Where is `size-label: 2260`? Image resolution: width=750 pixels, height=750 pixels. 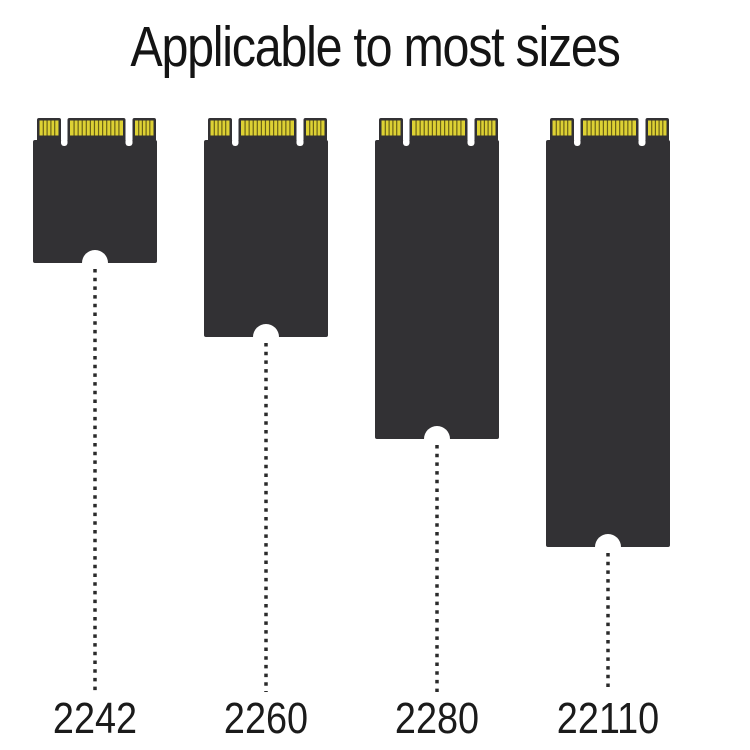 size-label: 2260 is located at coordinates (266, 718).